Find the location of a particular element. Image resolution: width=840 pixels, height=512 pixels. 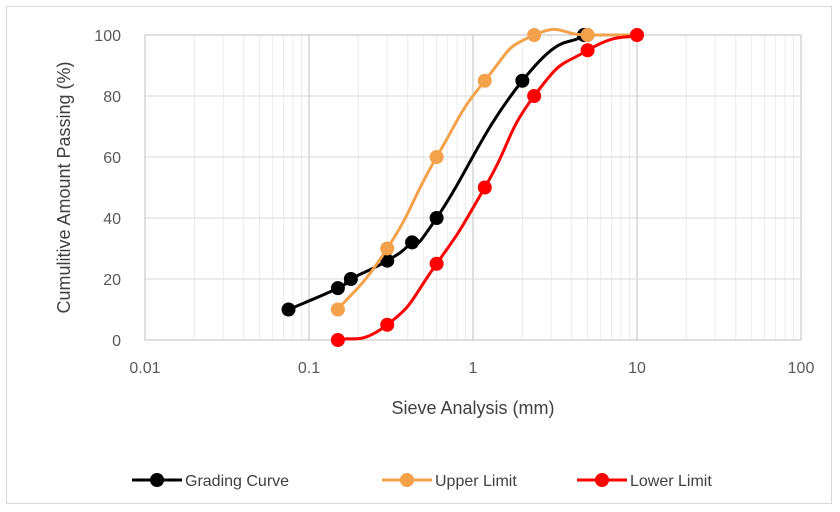

y-axis-title: Cumulitive Amount Passing (%) is located at coordinates (64, 187).